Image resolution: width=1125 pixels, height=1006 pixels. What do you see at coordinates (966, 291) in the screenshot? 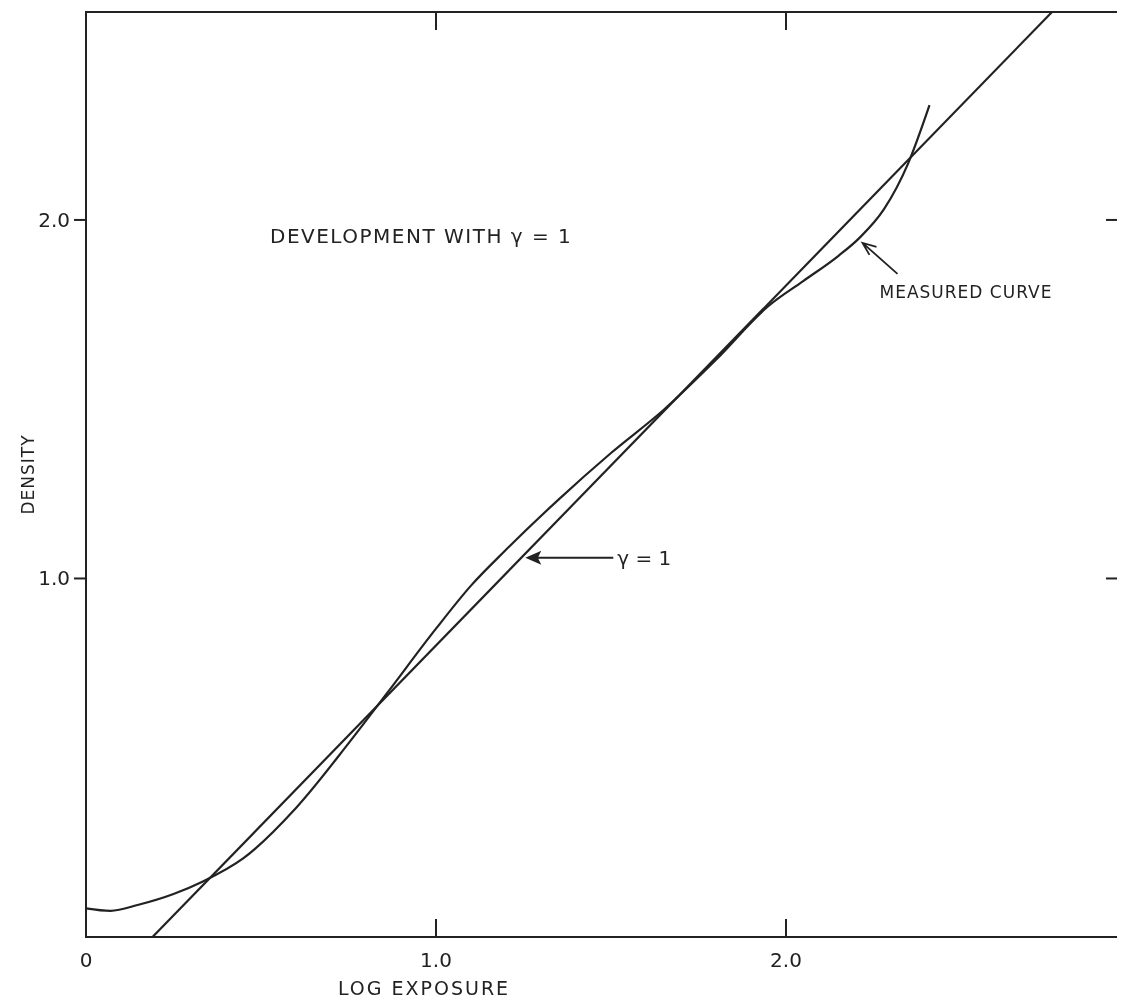
I see `text: MEASURED CURVE` at bounding box center [966, 291].